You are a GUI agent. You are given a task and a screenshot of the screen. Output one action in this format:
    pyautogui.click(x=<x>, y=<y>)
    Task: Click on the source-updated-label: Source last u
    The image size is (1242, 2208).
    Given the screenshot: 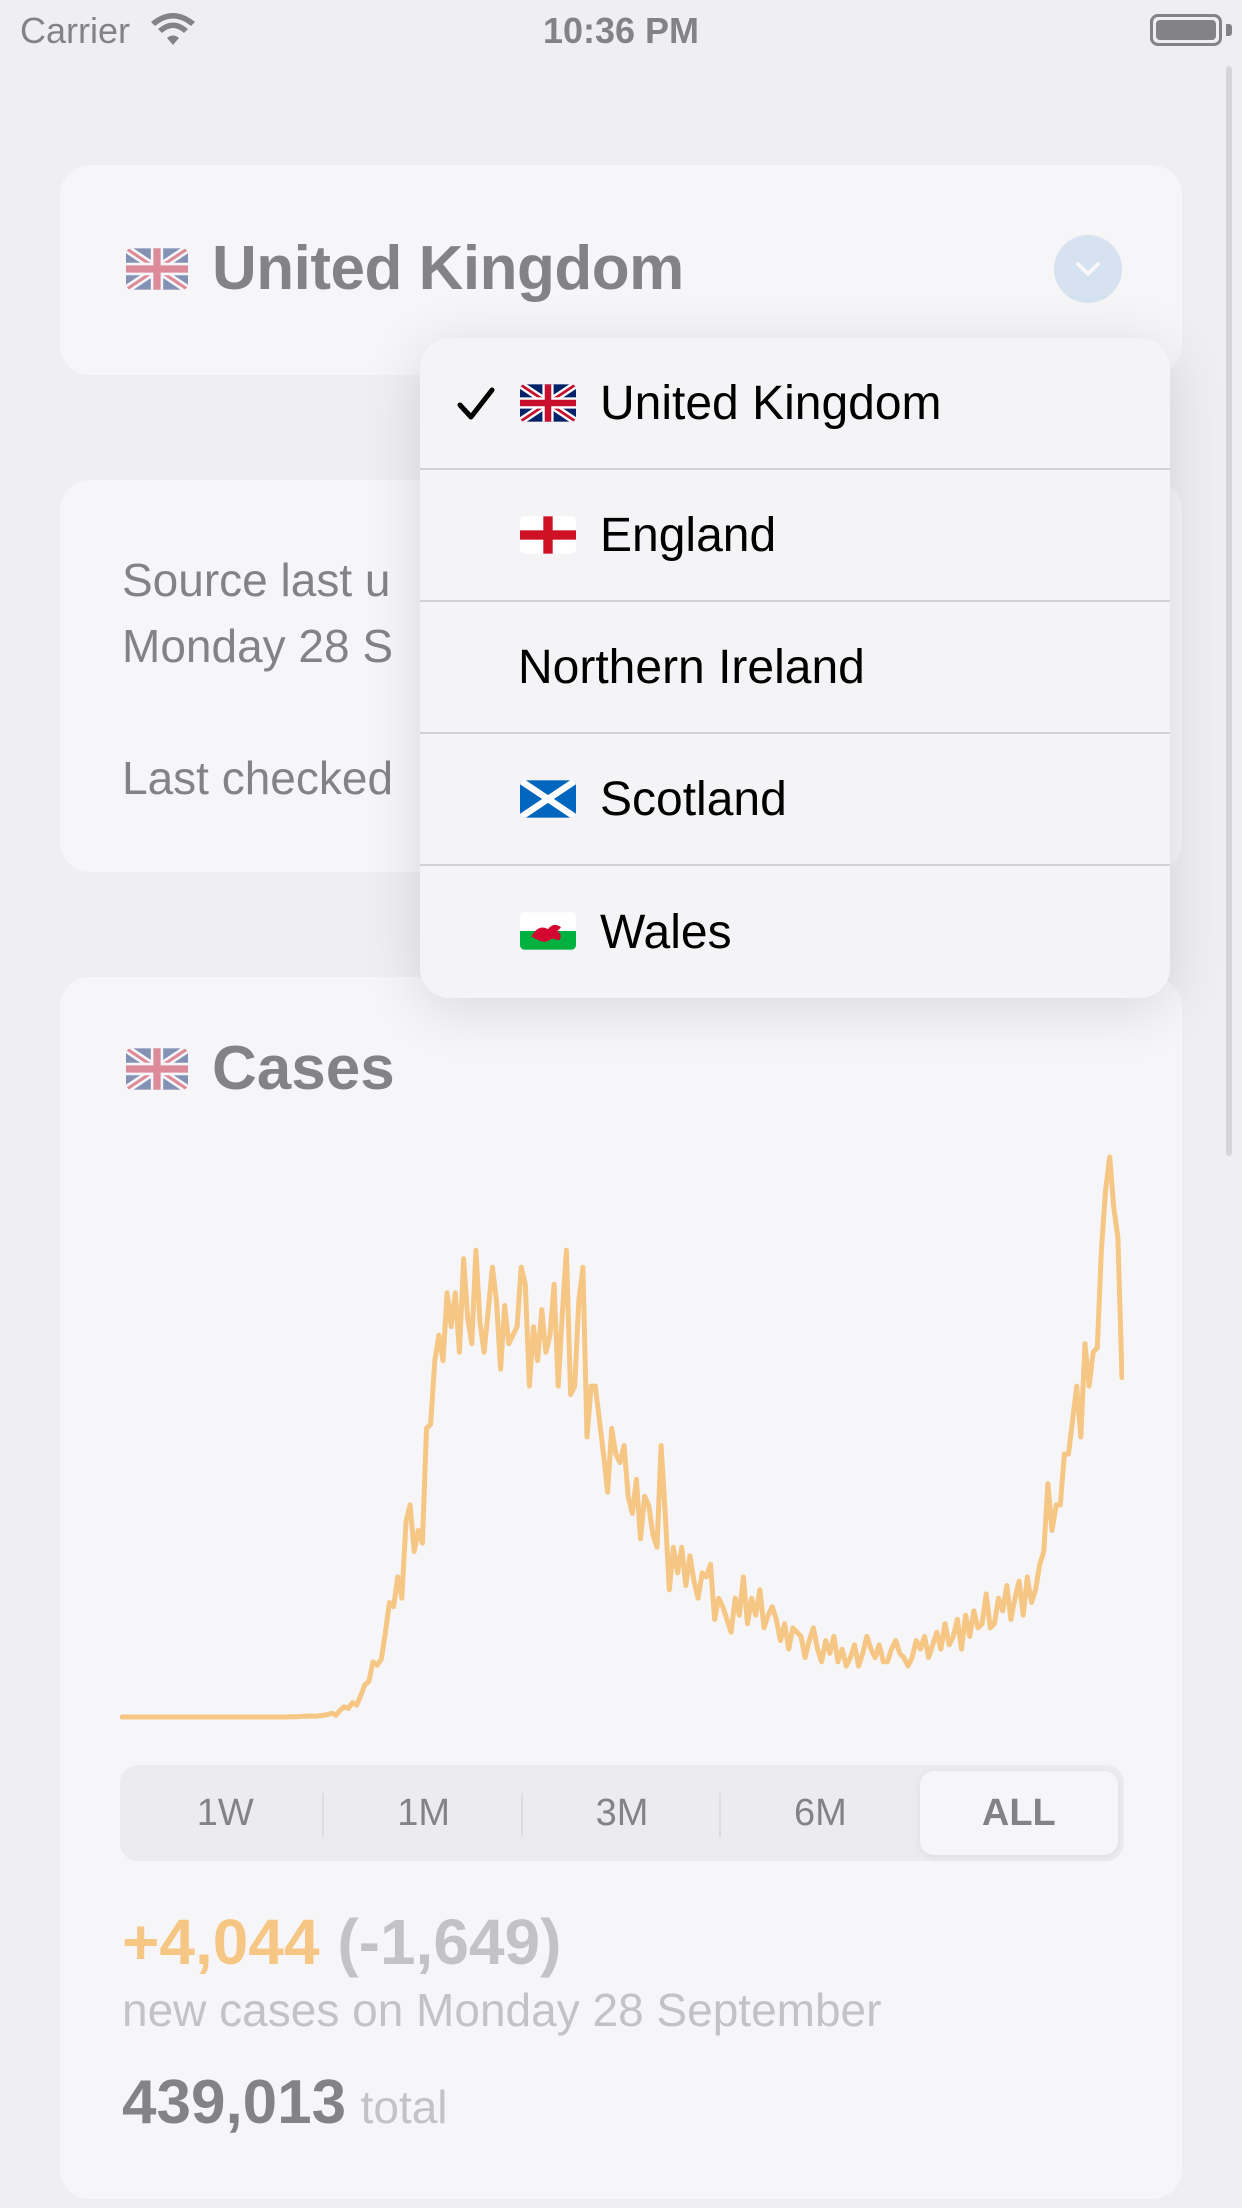 What is the action you would take?
    pyautogui.click(x=256, y=580)
    